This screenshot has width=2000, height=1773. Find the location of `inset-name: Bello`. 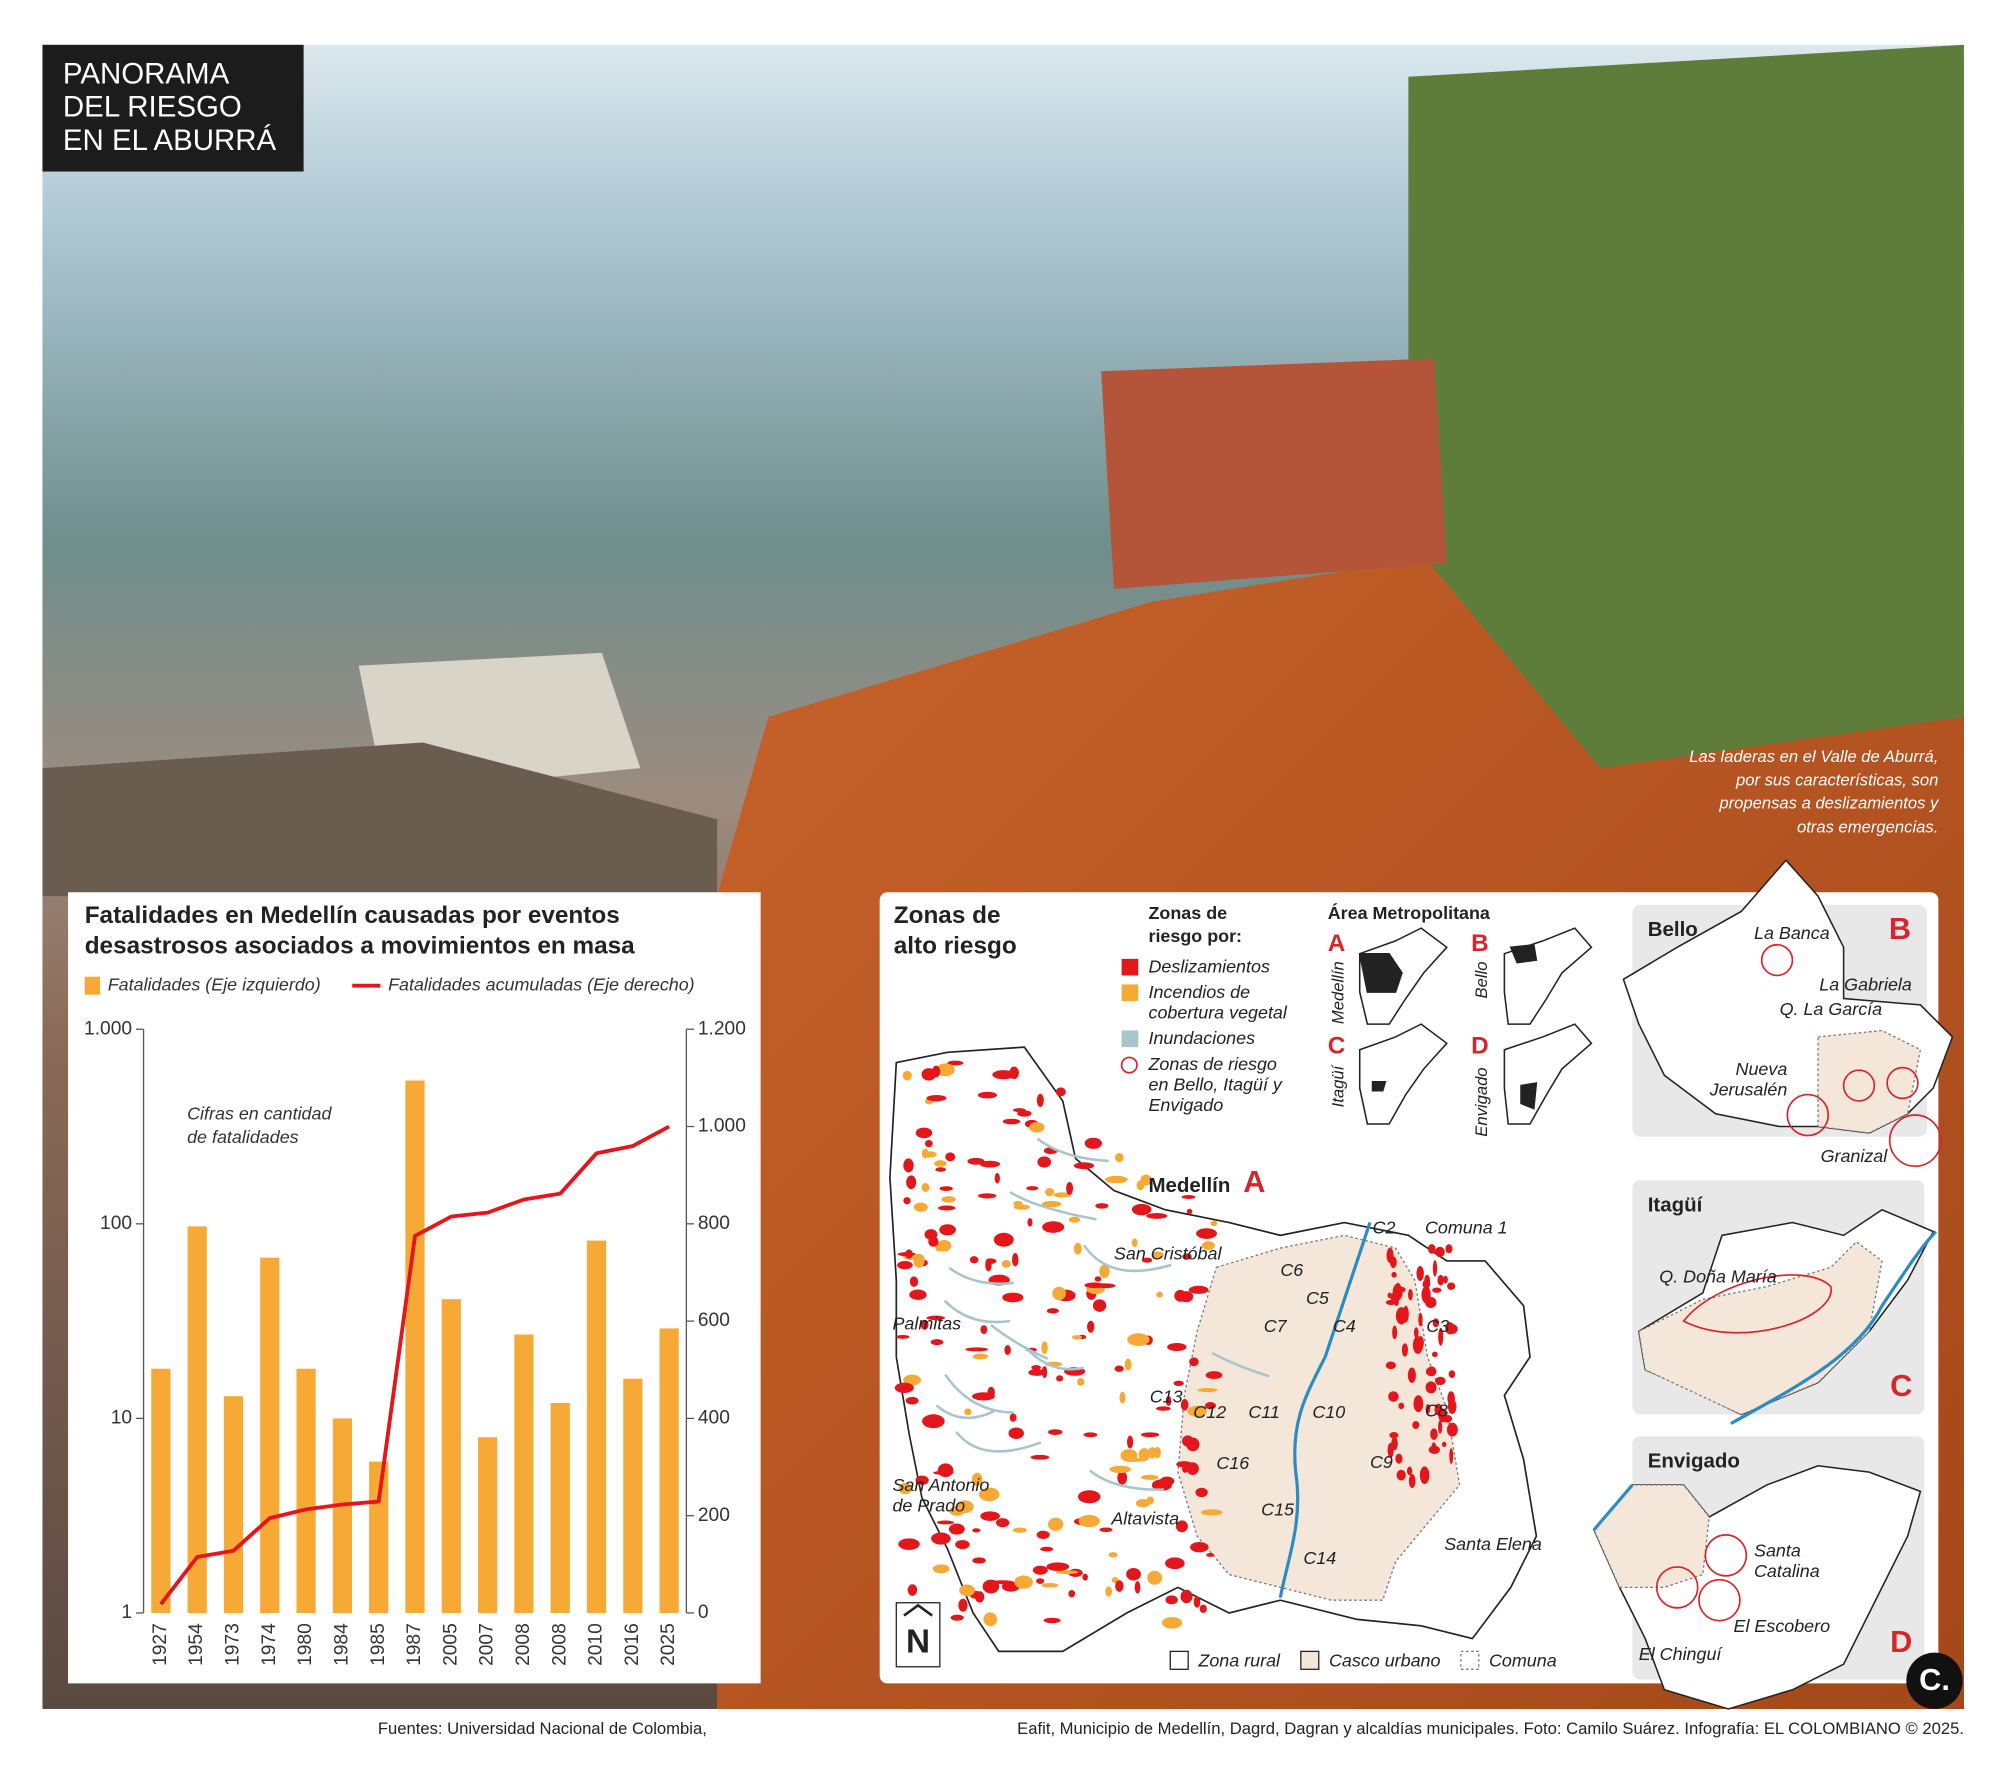

inset-name: Bello is located at coordinates (1481, 980).